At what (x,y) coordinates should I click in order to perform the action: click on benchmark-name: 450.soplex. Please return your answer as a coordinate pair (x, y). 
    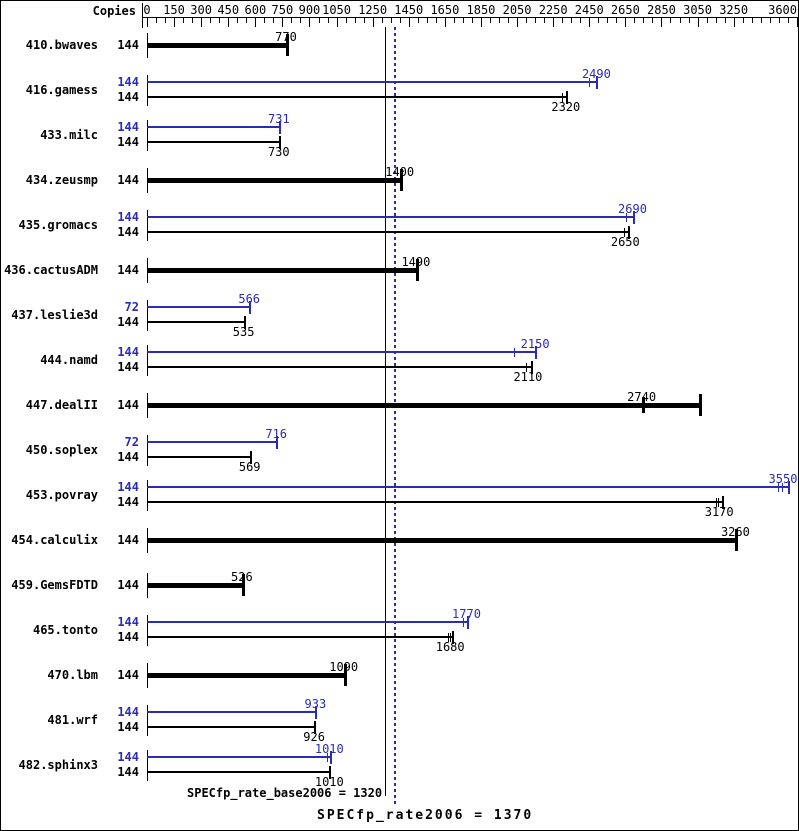
    Looking at the image, I should click on (61, 450).